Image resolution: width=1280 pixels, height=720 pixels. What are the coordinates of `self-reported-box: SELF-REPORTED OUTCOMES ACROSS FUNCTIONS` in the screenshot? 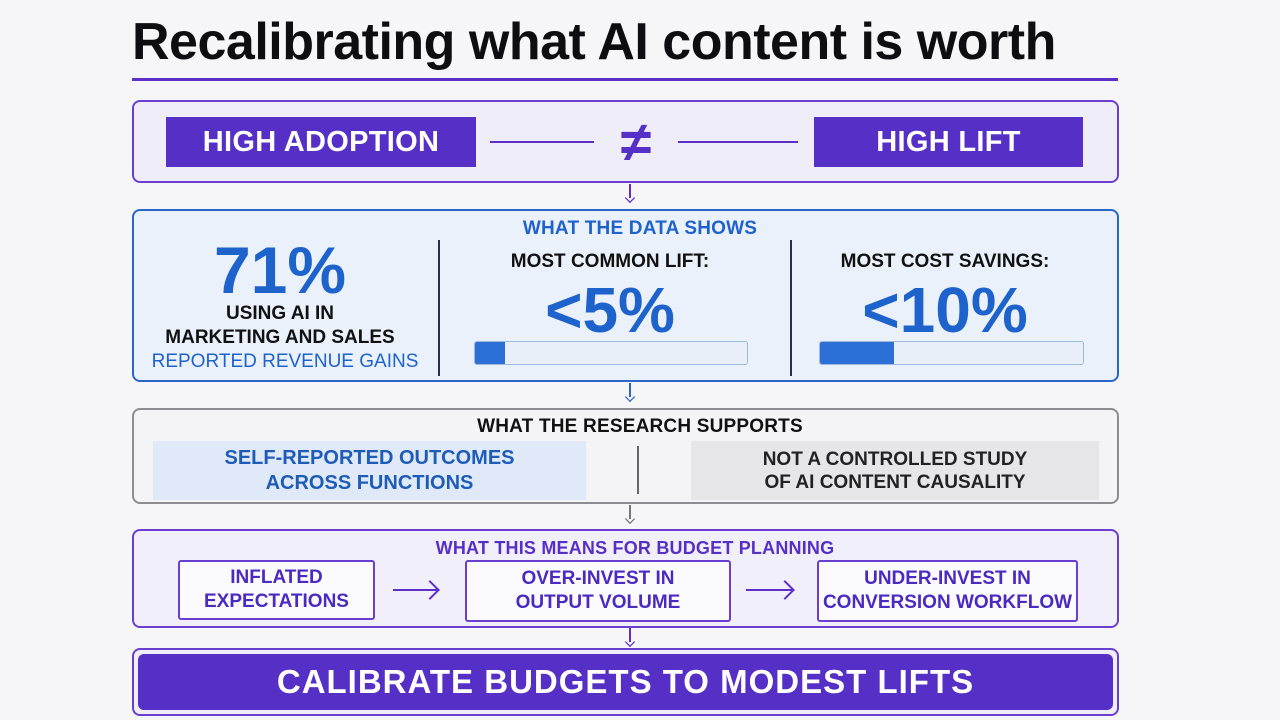 It's located at (369, 470).